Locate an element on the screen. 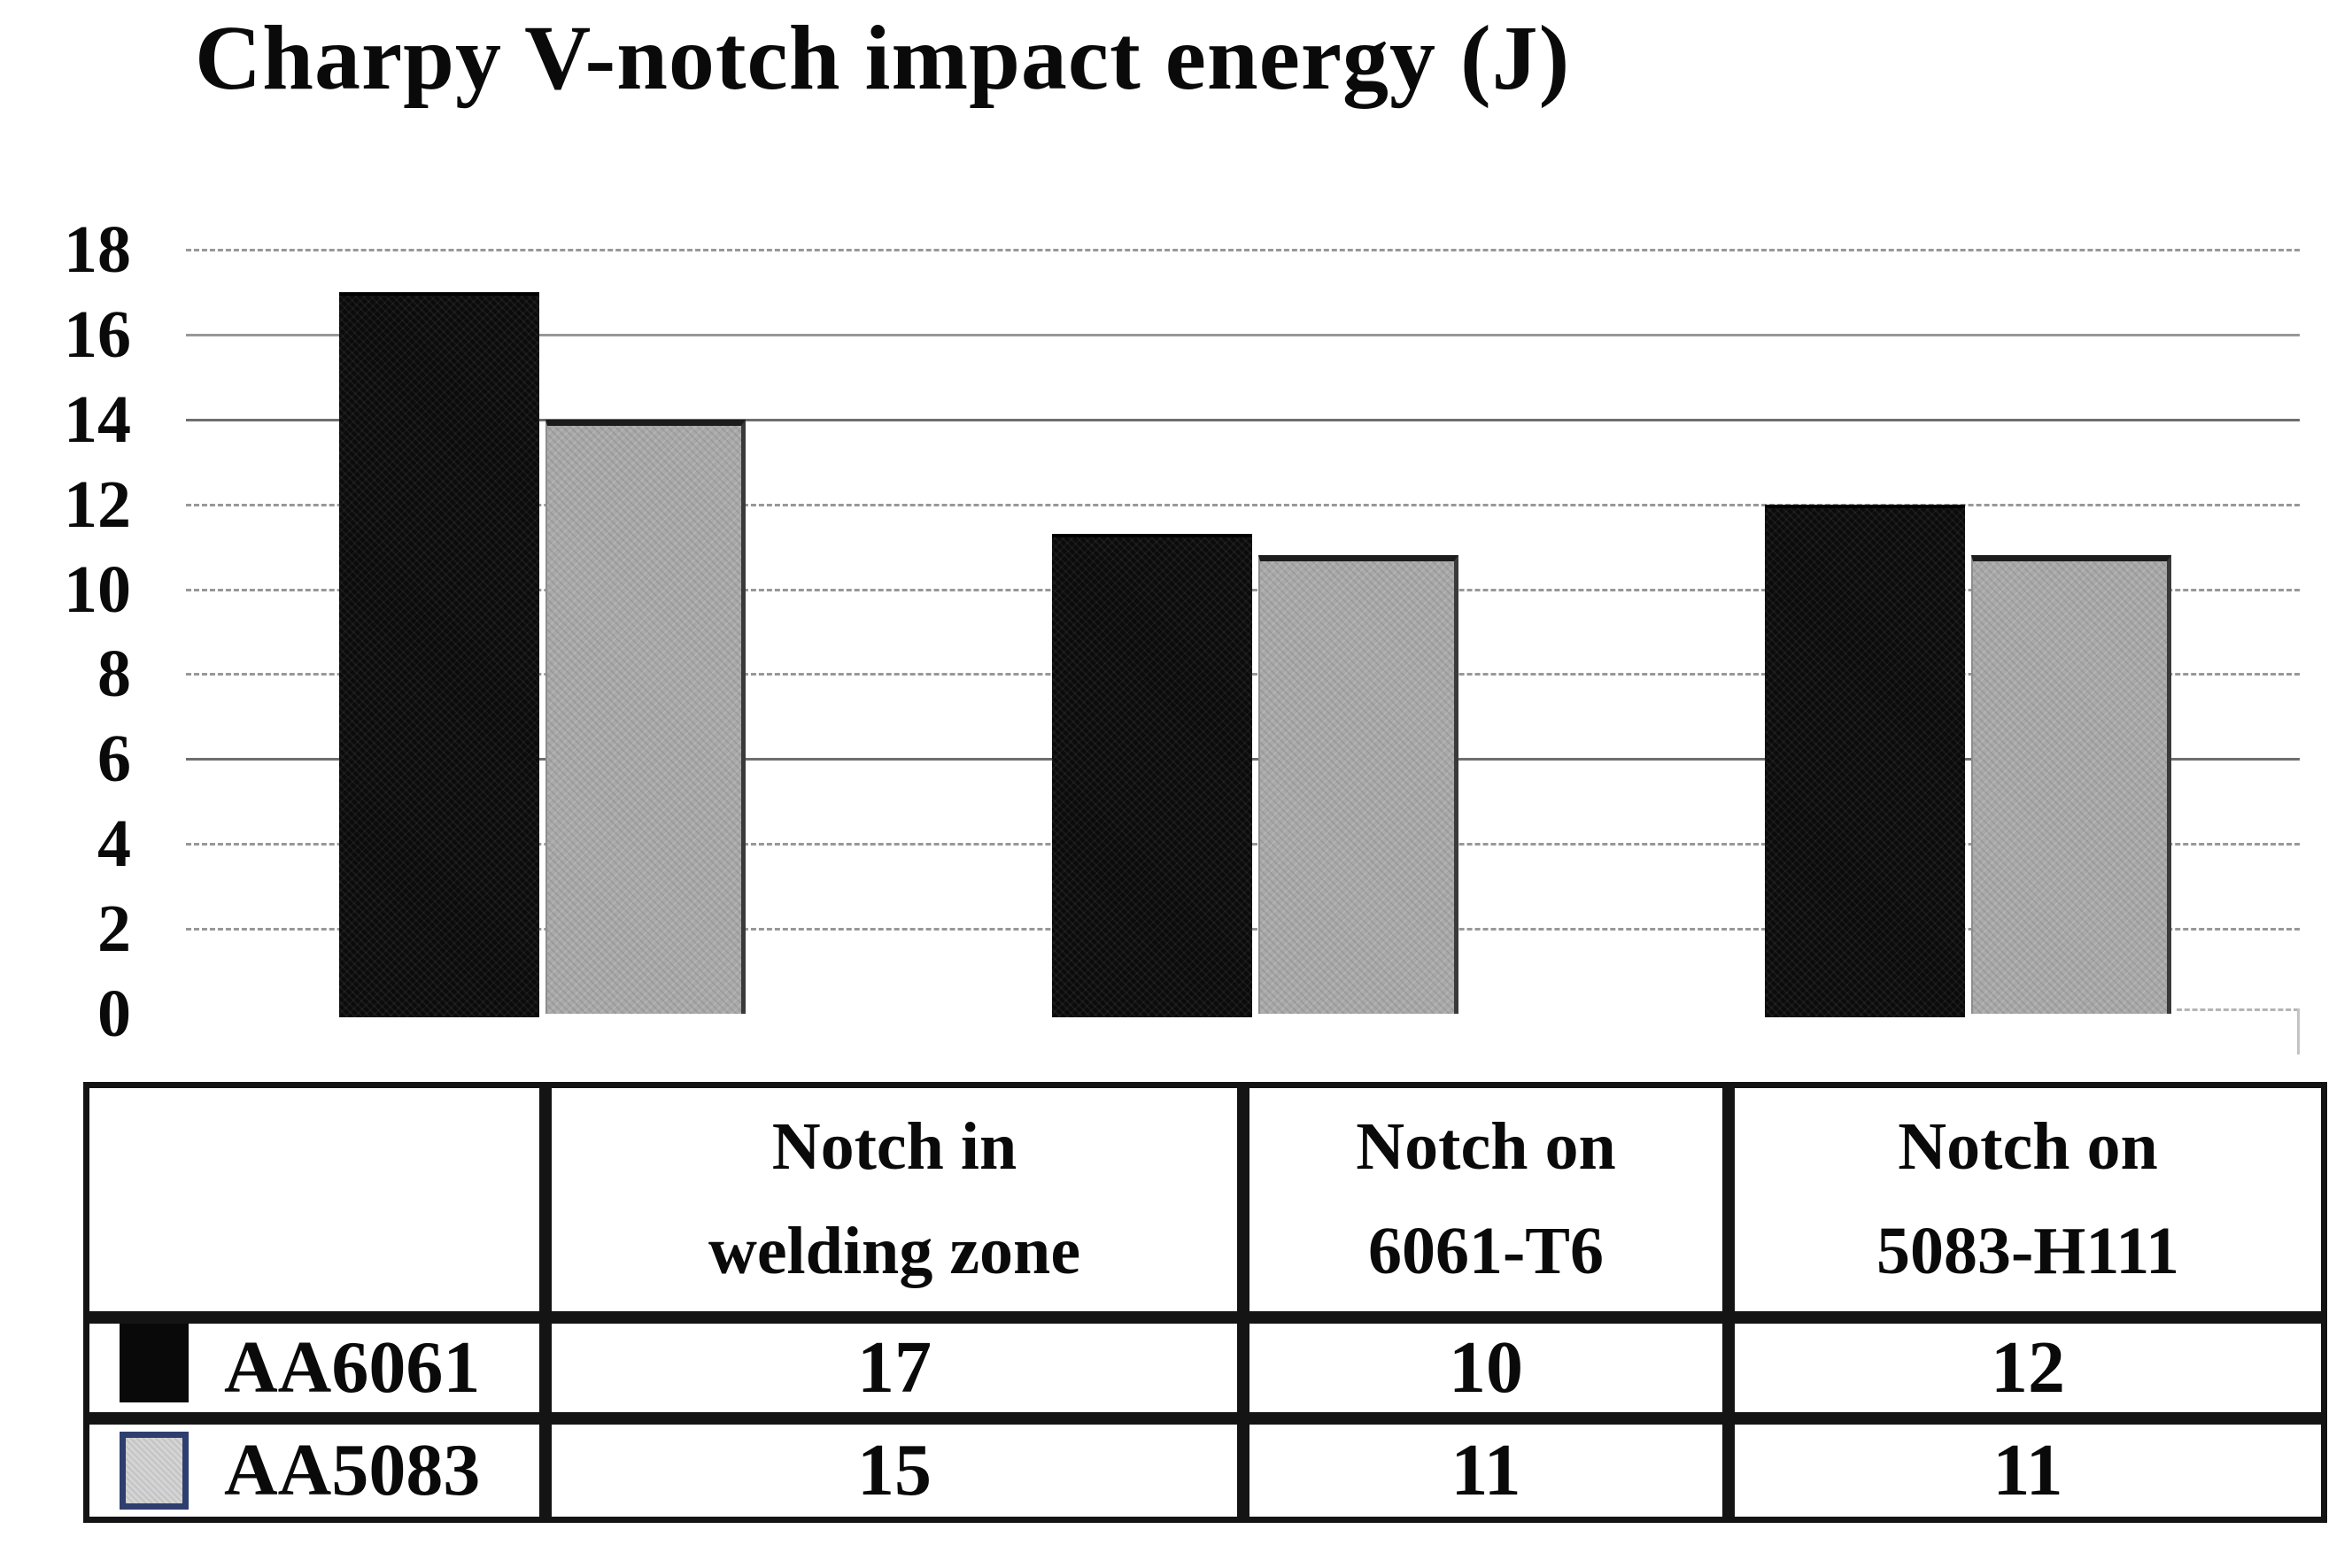 The height and width of the screenshot is (1568, 2344). legend-cell-aa5083: AA5083 is located at coordinates (314, 1471).